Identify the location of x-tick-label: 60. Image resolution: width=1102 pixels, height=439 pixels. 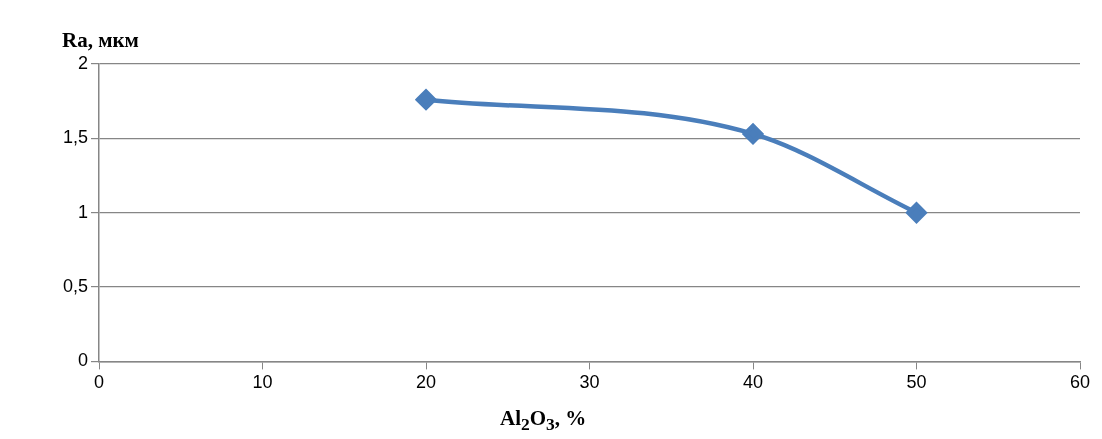
(1080, 382).